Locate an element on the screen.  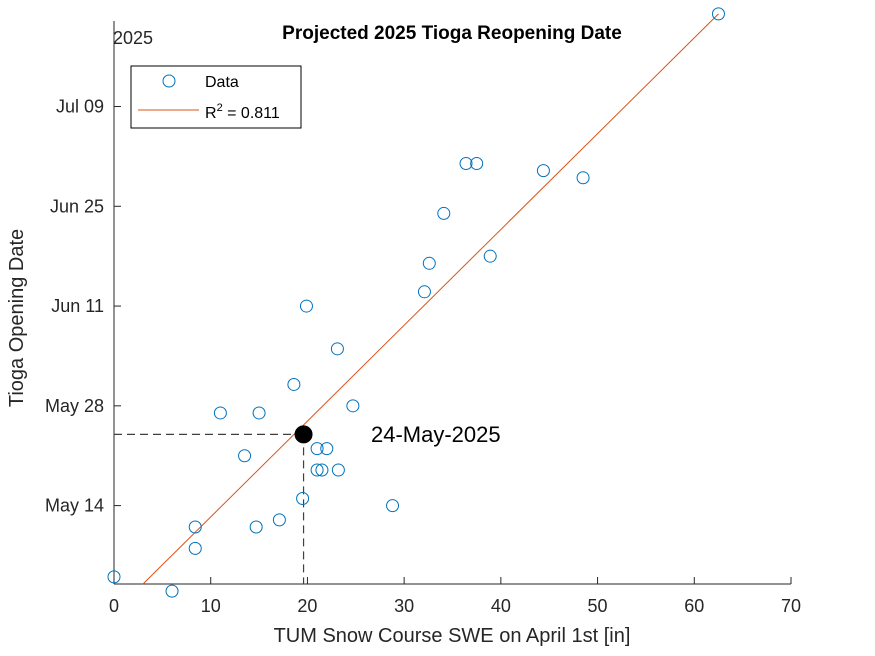
x-tick-label: 50 is located at coordinates (598, 606).